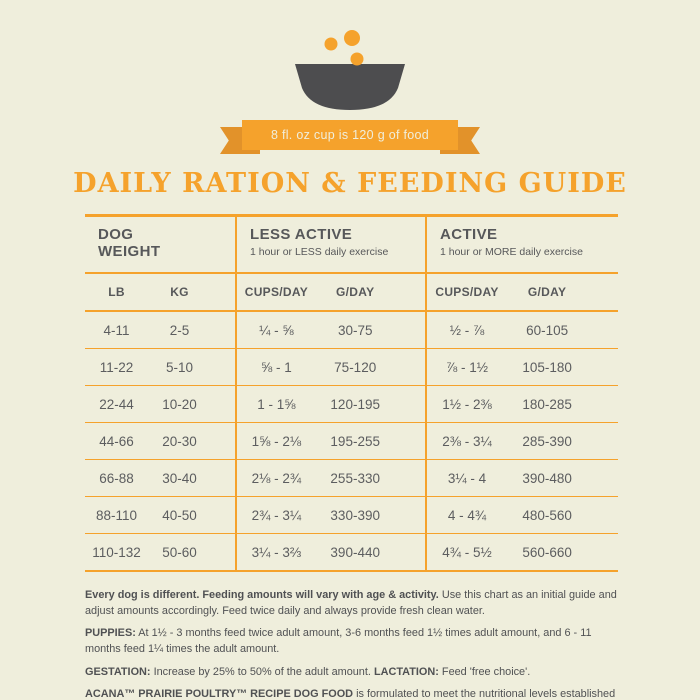 The image size is (700, 700). What do you see at coordinates (467, 330) in the screenshot?
I see `cell-active-cups: ½ - ⅞` at bounding box center [467, 330].